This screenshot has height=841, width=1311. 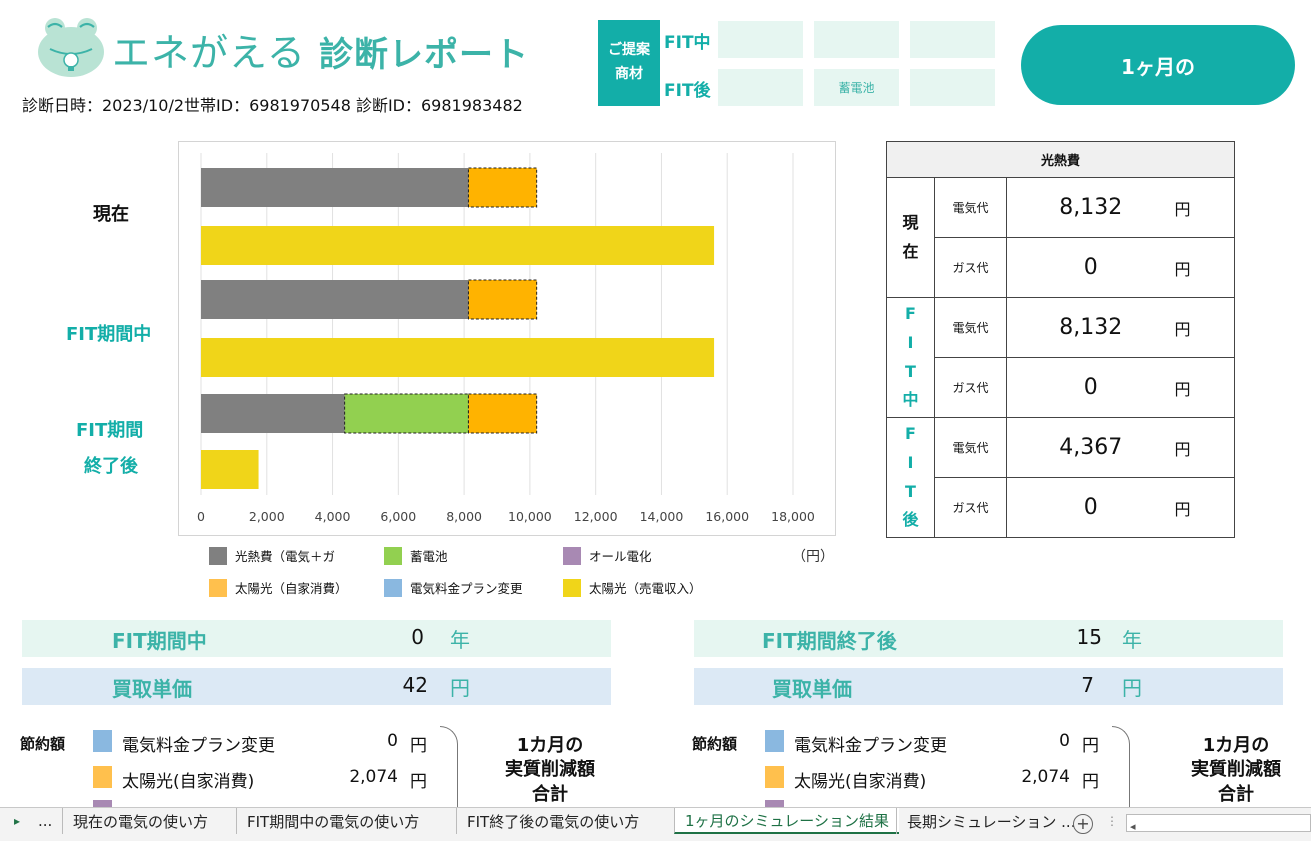 What do you see at coordinates (332, 821) in the screenshot?
I see `tab-fit-during-usage: FIT期間中の電気の使い方` at bounding box center [332, 821].